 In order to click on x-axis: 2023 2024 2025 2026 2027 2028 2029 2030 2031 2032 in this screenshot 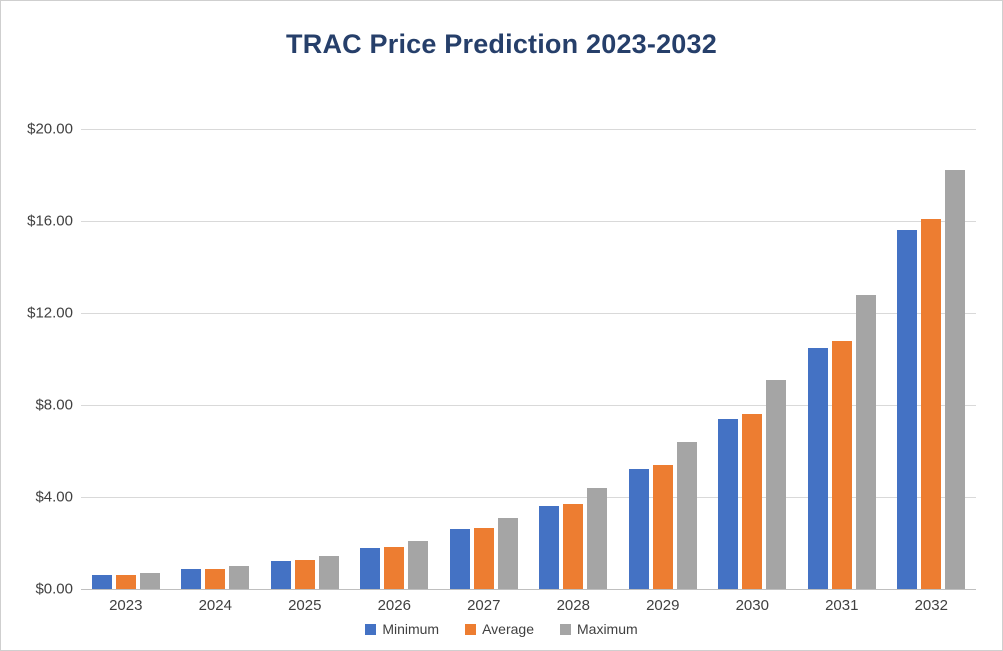, I will do `click(528, 608)`.